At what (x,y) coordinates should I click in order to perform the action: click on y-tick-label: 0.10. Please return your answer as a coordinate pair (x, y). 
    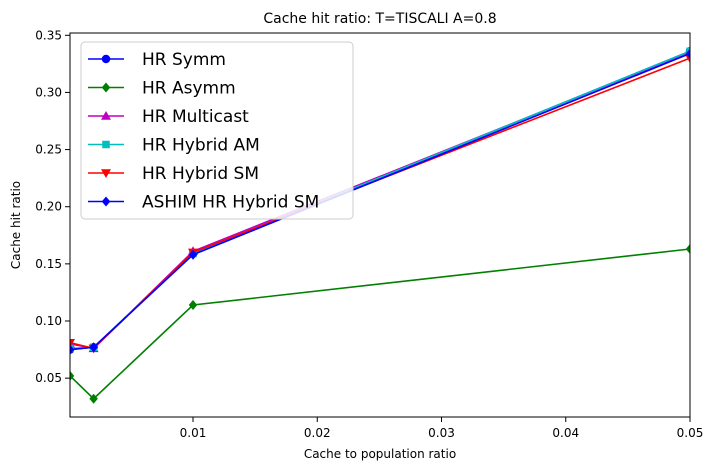
    Looking at the image, I should click on (48, 321).